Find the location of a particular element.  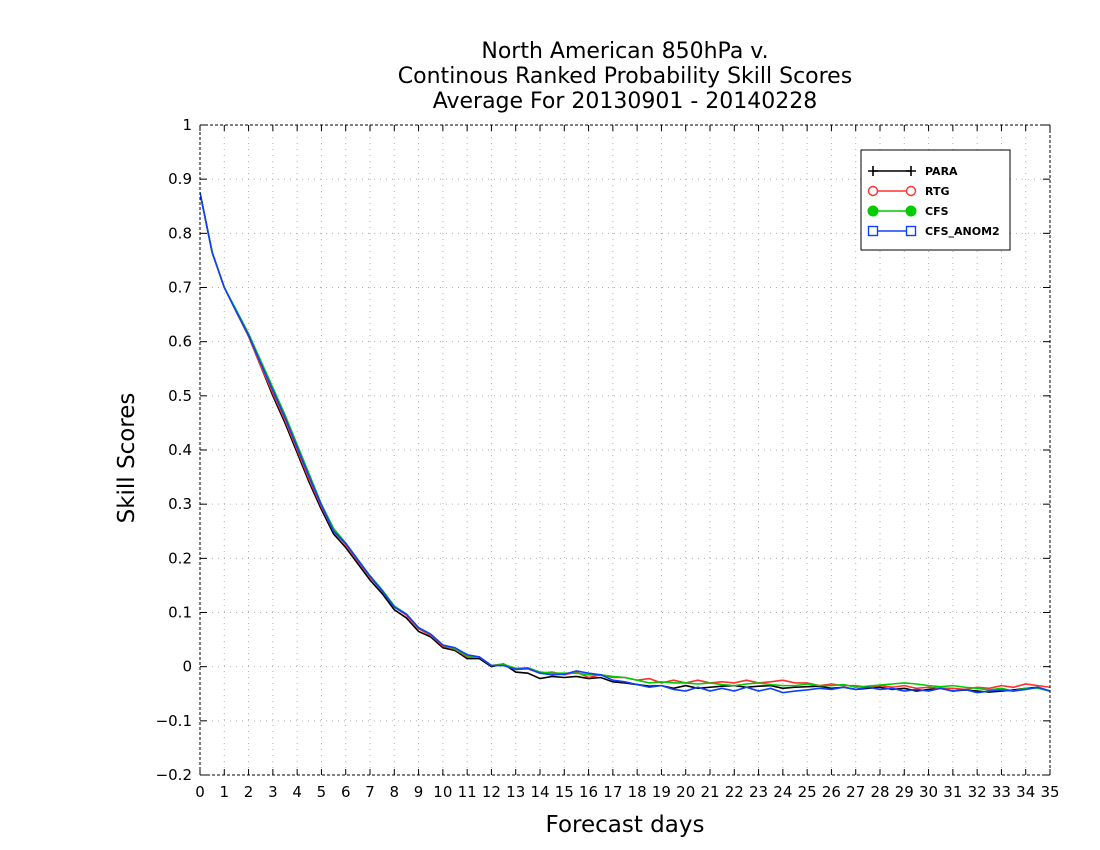

x-tick-label: 30 is located at coordinates (928, 792).